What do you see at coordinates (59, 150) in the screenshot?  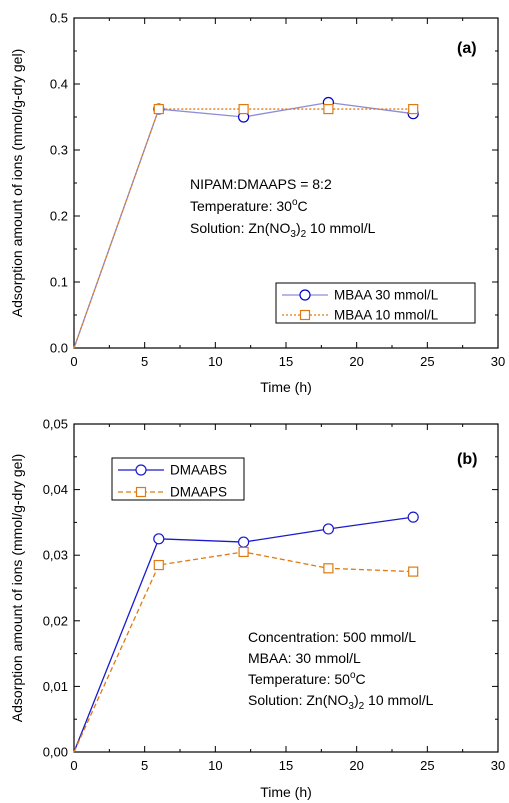 I see `y-tick-label: 0.3` at bounding box center [59, 150].